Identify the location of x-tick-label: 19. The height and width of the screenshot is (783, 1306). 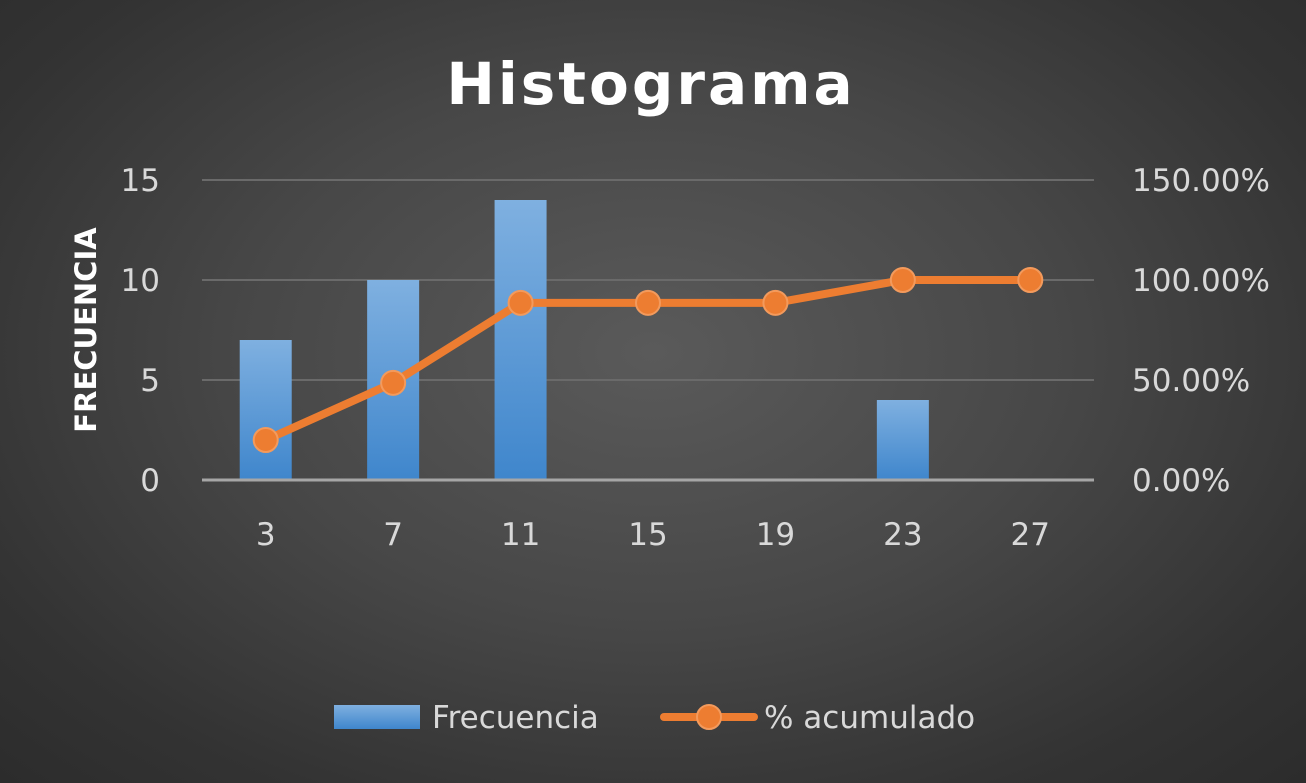
(775, 535).